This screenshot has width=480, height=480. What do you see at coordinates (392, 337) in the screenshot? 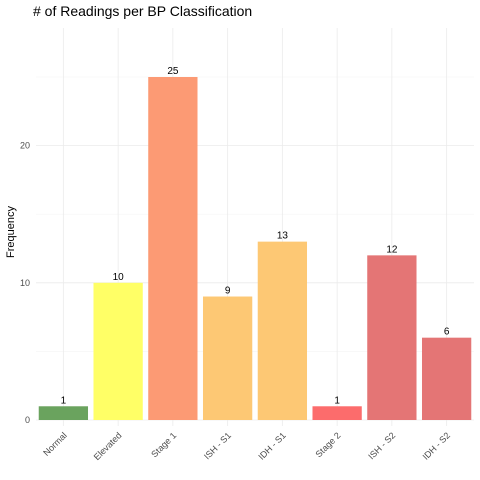
I see `bar-ish-s2` at bounding box center [392, 337].